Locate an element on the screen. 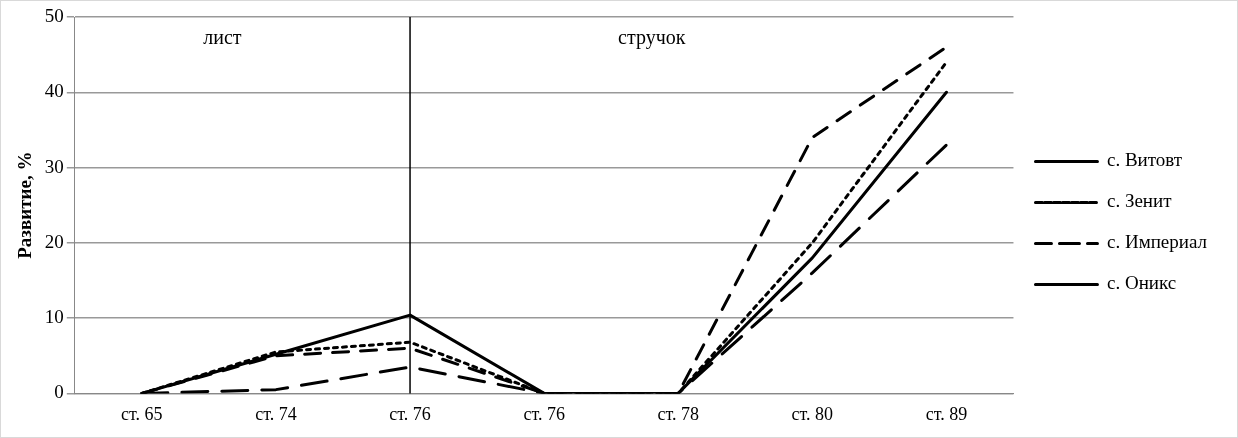  y-tick-label: 0 is located at coordinates (59, 392).